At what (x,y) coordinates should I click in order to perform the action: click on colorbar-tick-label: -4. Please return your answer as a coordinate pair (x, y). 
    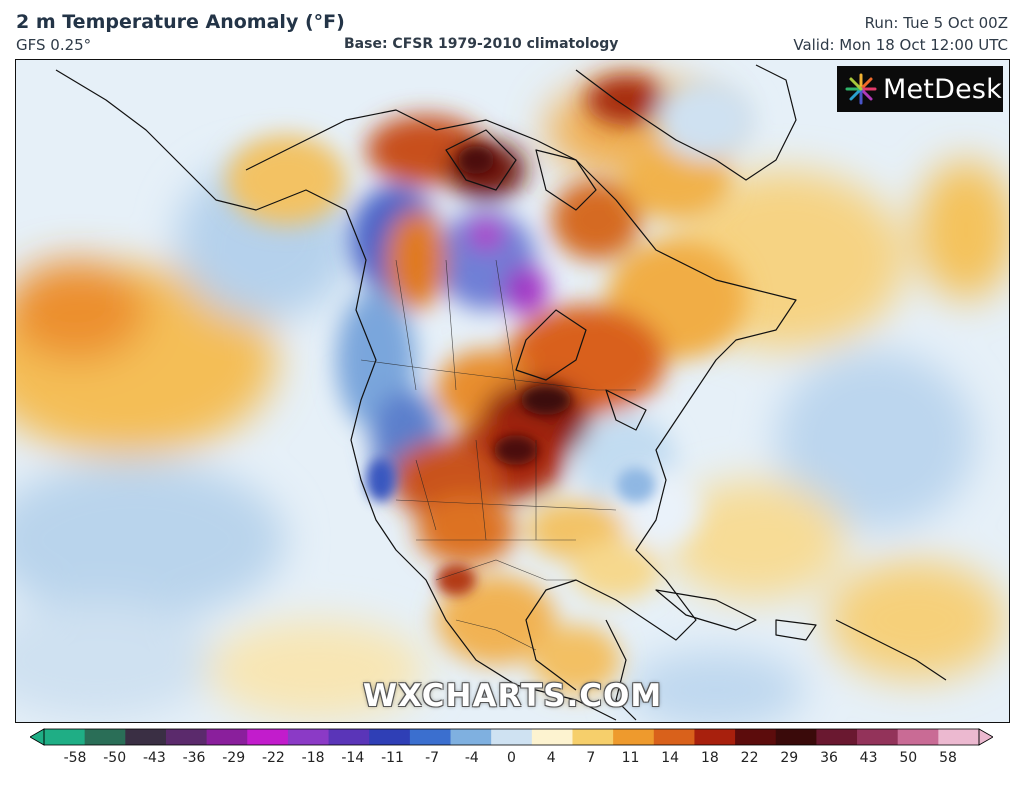
    Looking at the image, I should click on (471, 758).